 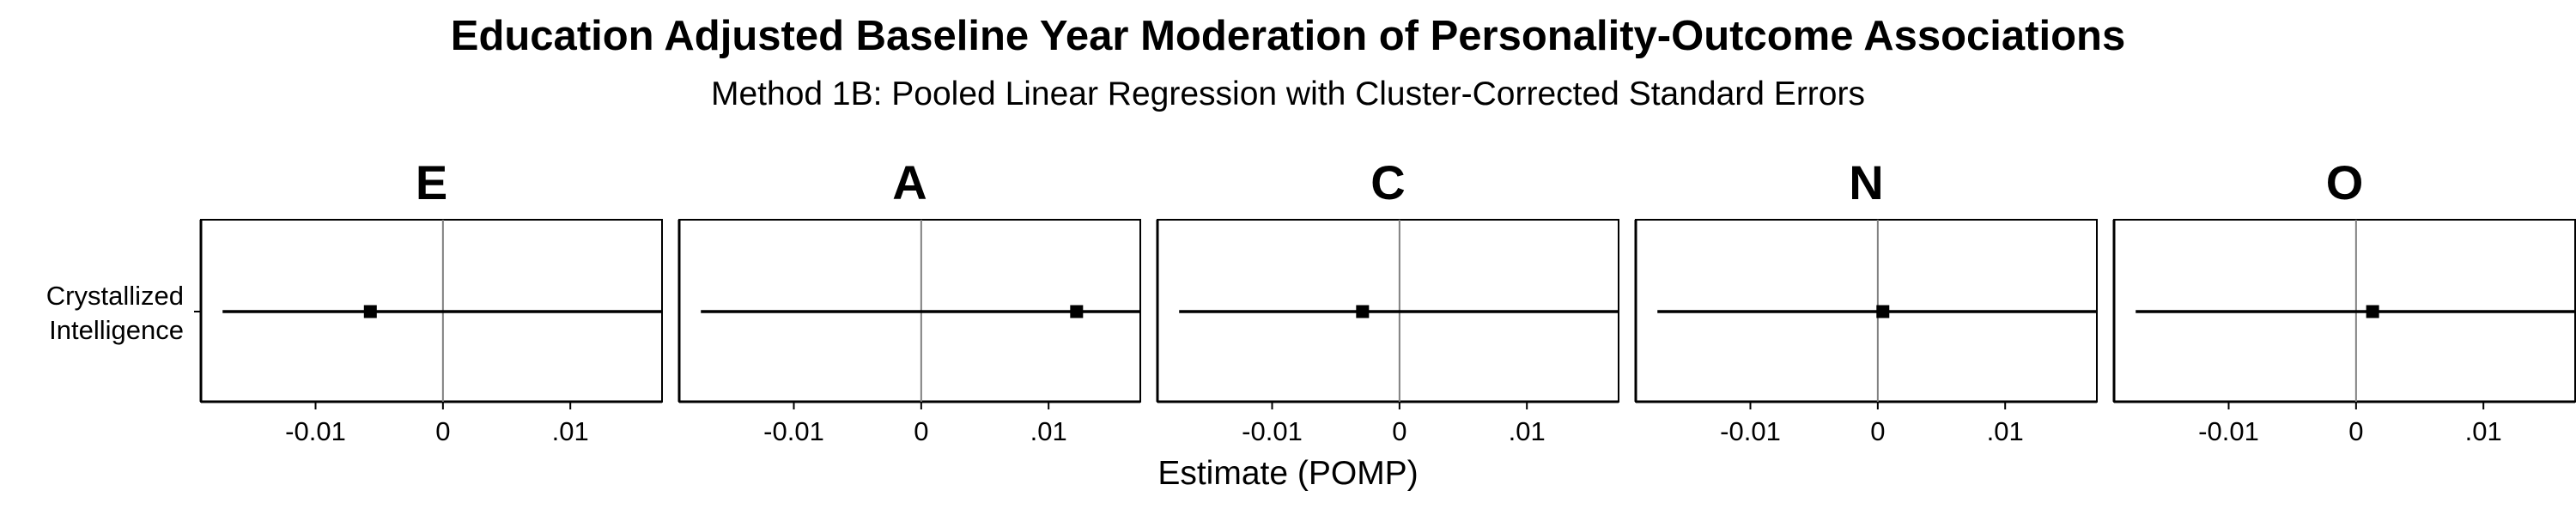 I want to click on facet-label: O, so click(x=2345, y=182).